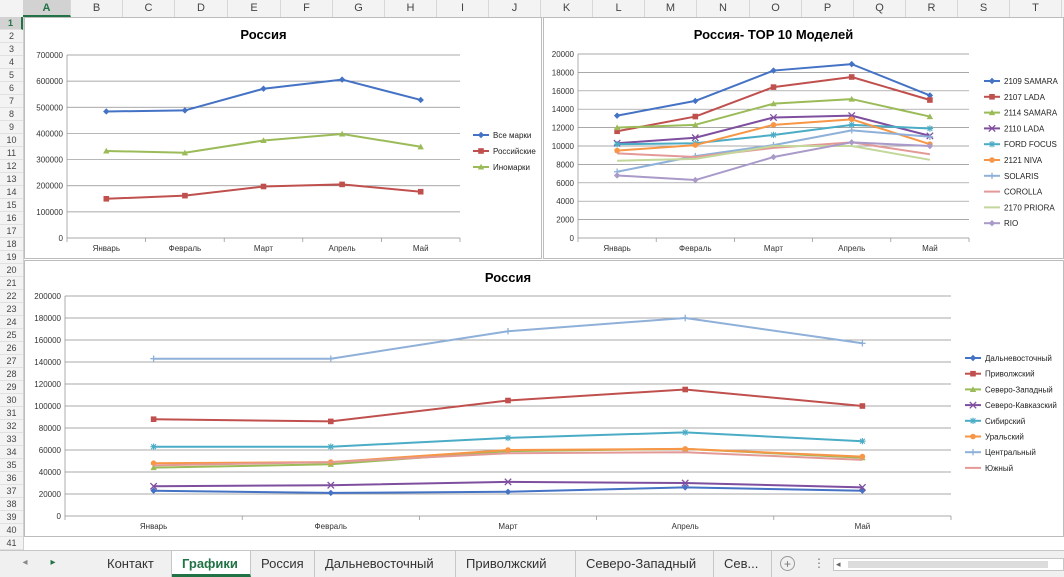 This screenshot has height=577, width=1064. What do you see at coordinates (11, 114) in the screenshot?
I see `row-header-8: 8` at bounding box center [11, 114].